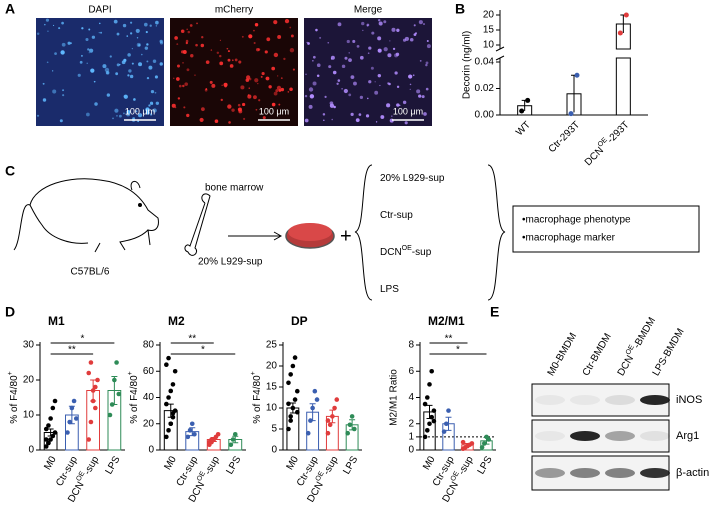 The image size is (716, 505). What do you see at coordinates (234, 72) in the screenshot?
I see `micrograph` at bounding box center [234, 72].